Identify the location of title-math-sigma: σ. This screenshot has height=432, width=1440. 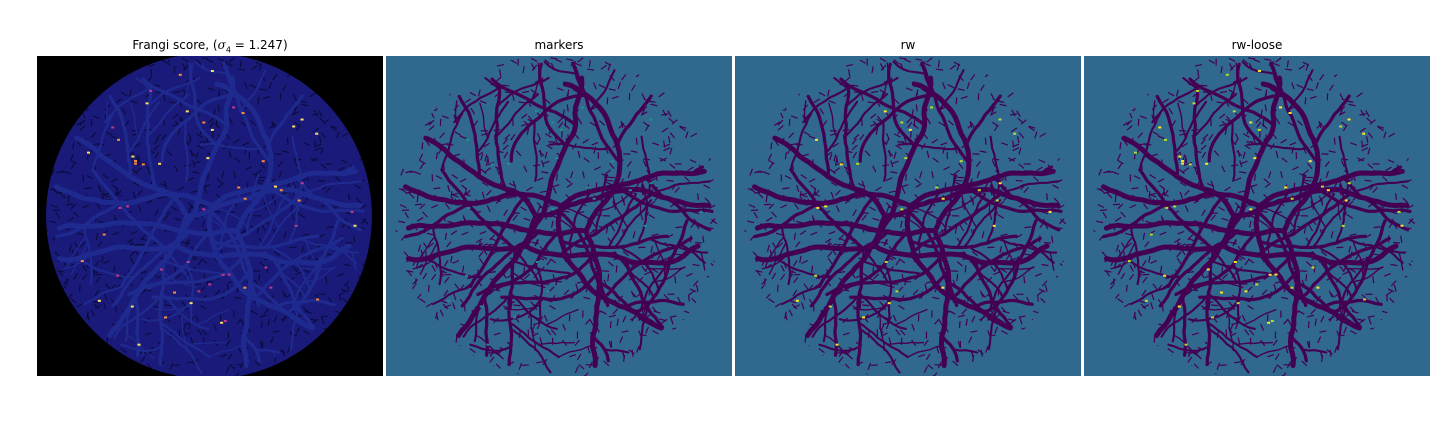
(221, 45).